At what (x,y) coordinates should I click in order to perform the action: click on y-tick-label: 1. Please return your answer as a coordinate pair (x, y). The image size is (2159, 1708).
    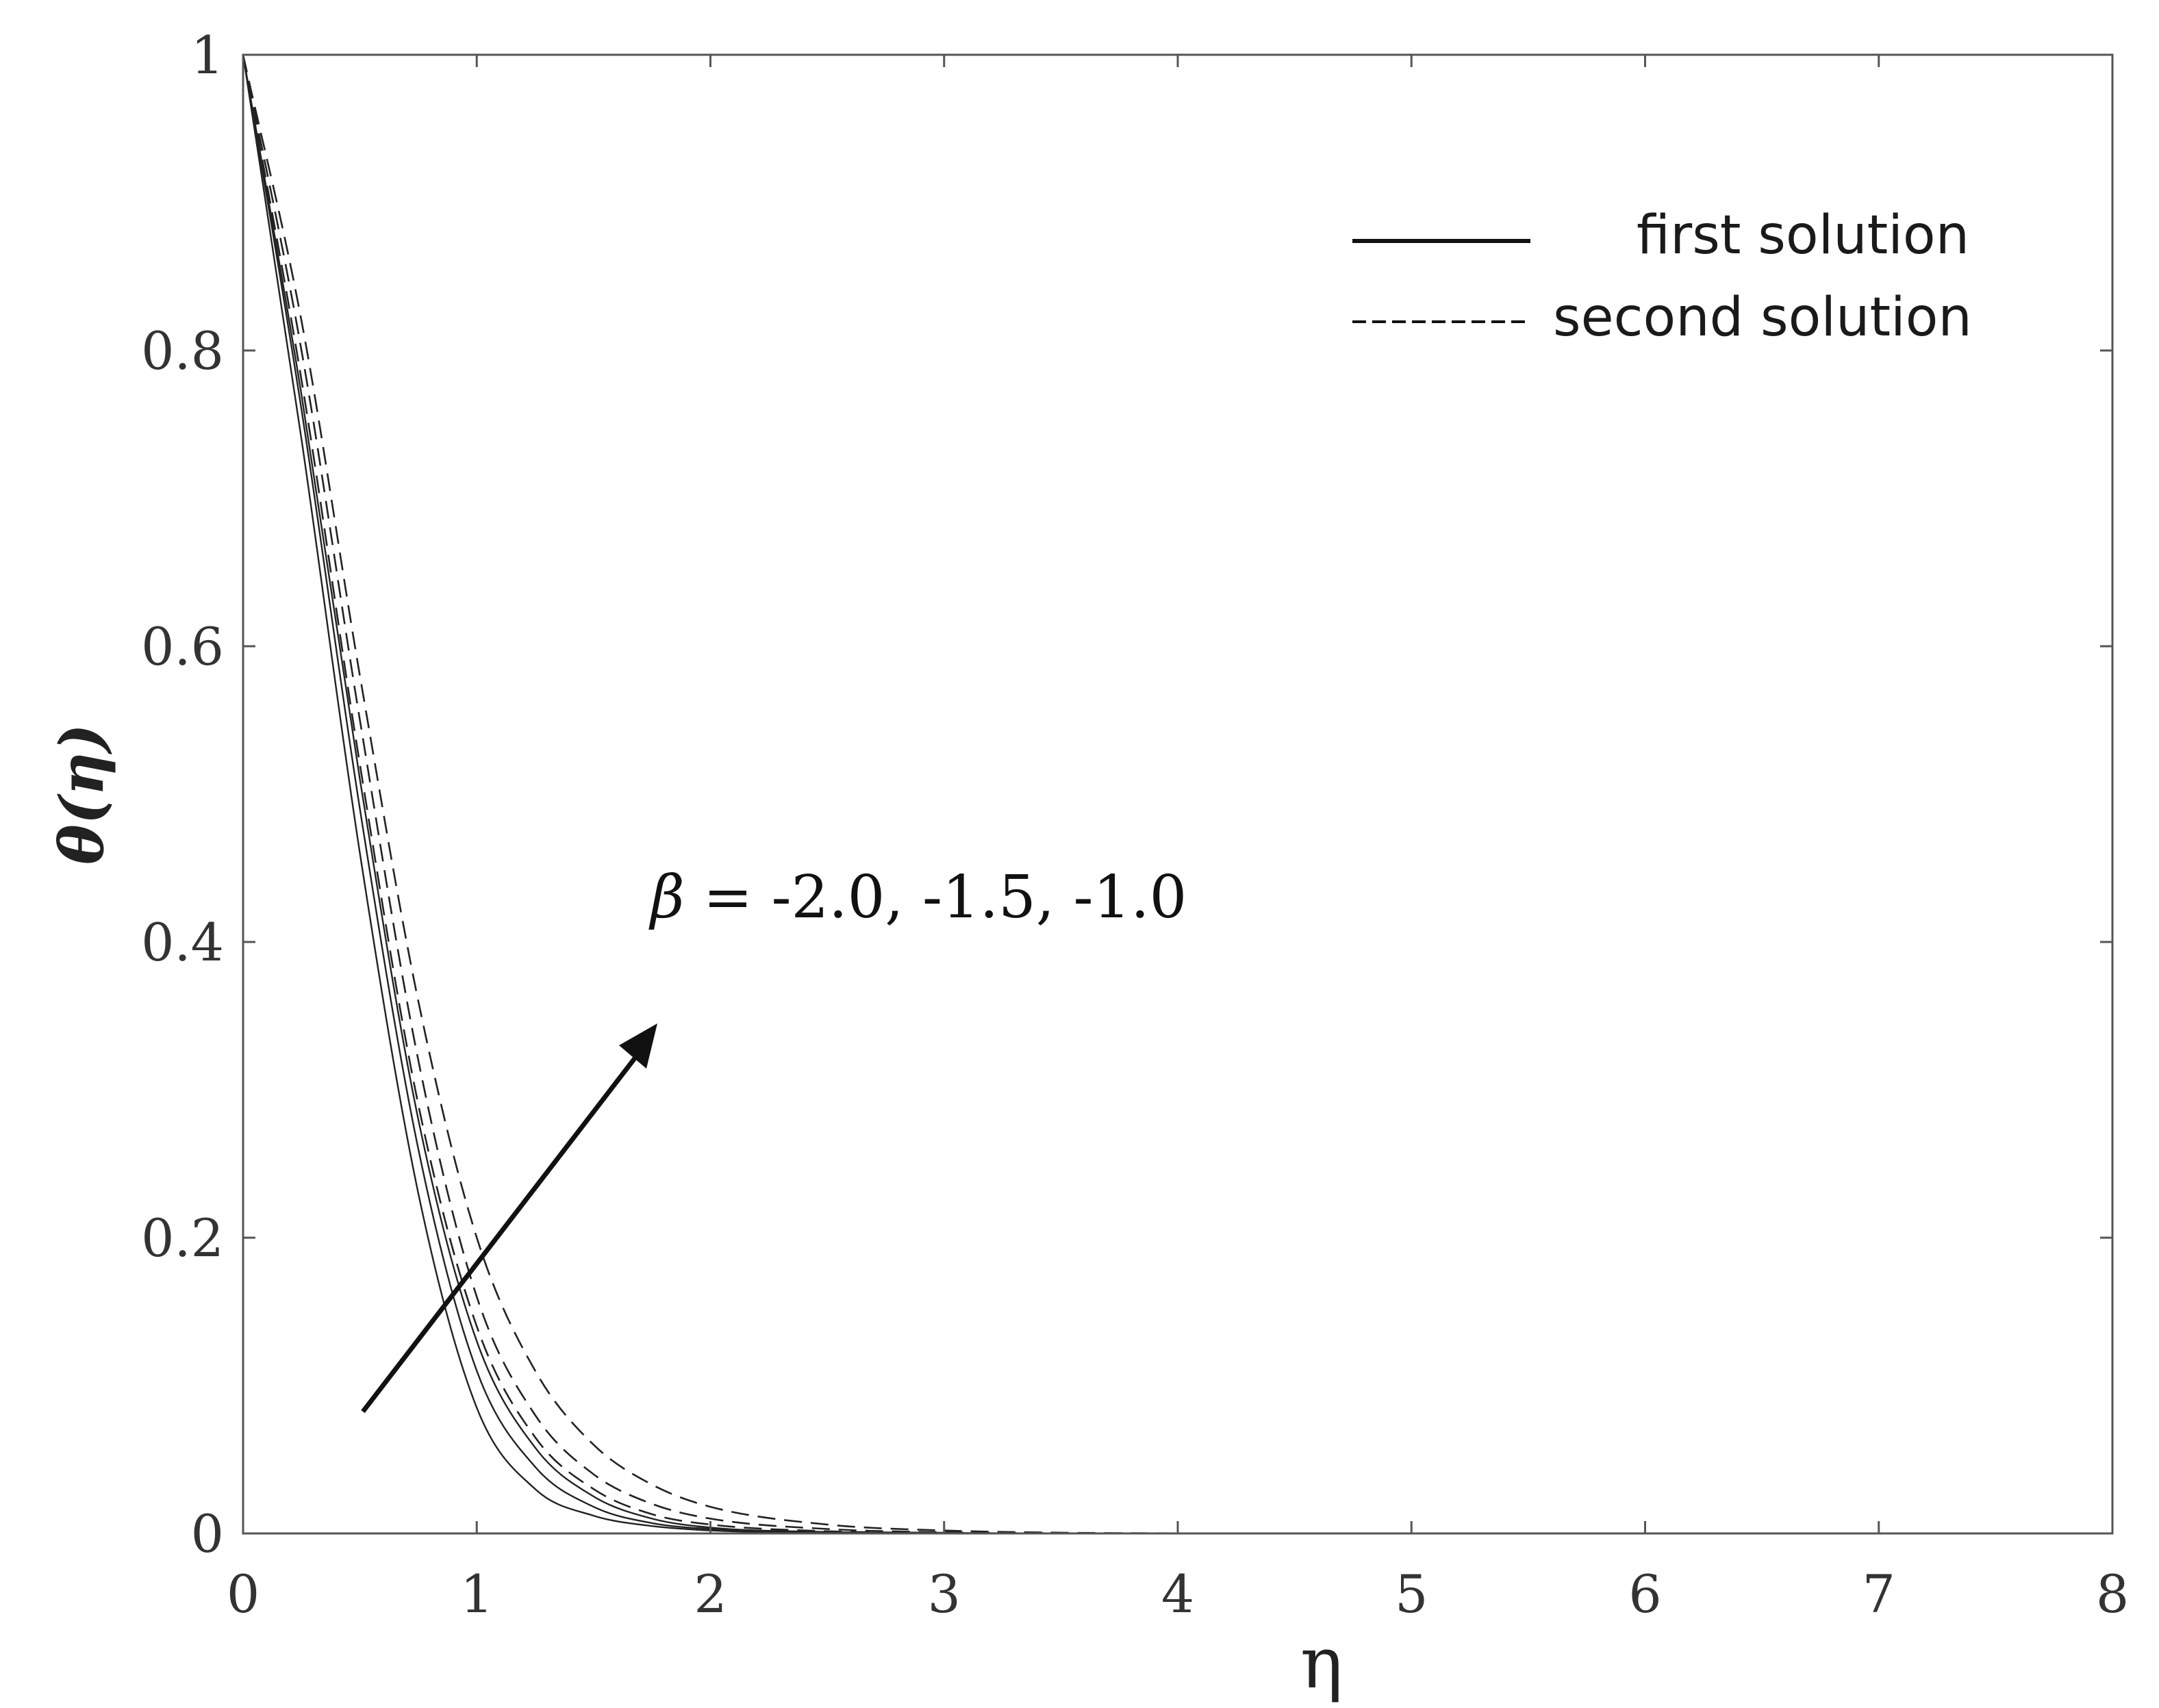
    Looking at the image, I should click on (207, 55).